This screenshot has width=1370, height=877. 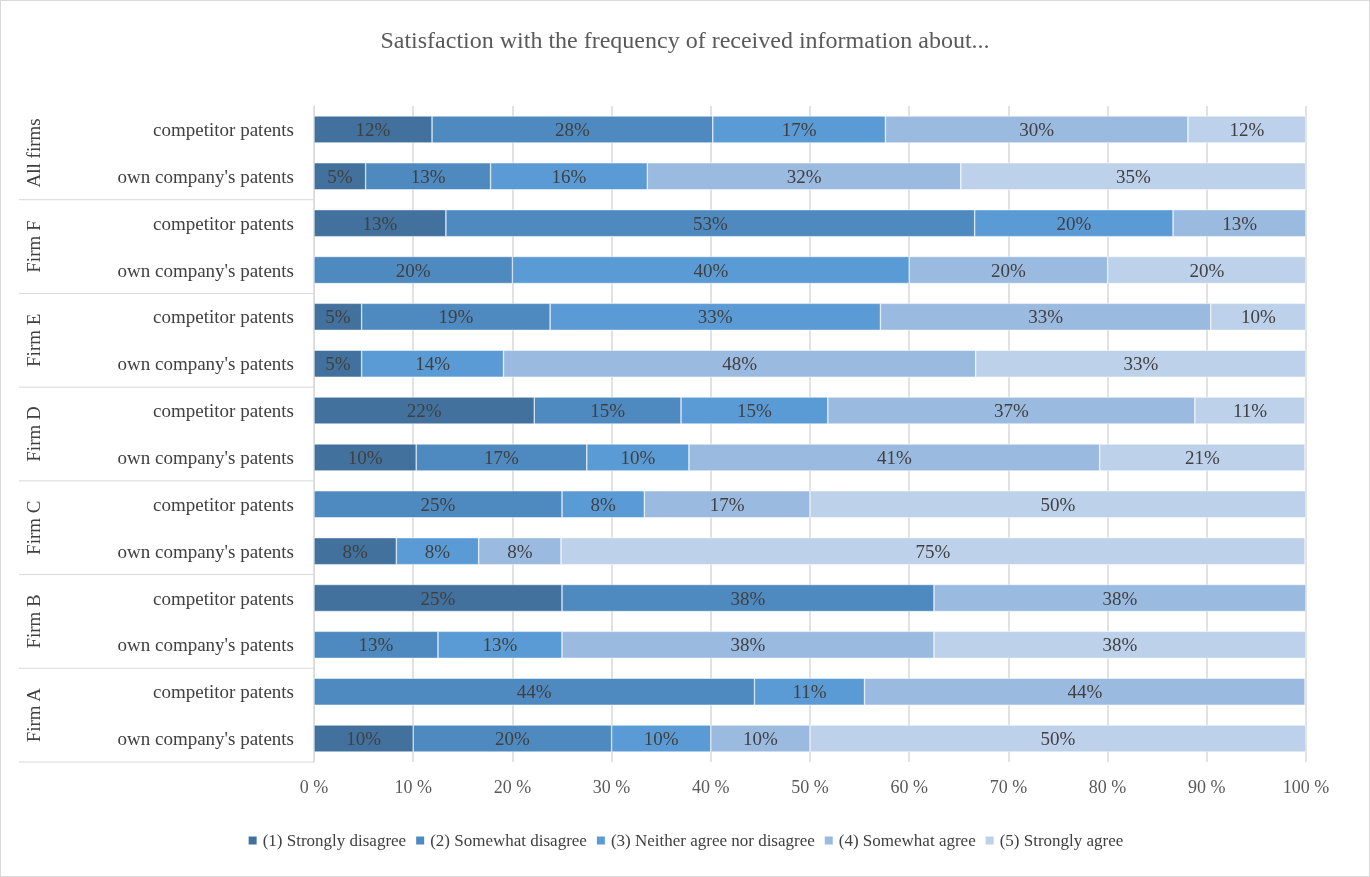 What do you see at coordinates (512, 787) in the screenshot?
I see `x-tick-label: 20 %` at bounding box center [512, 787].